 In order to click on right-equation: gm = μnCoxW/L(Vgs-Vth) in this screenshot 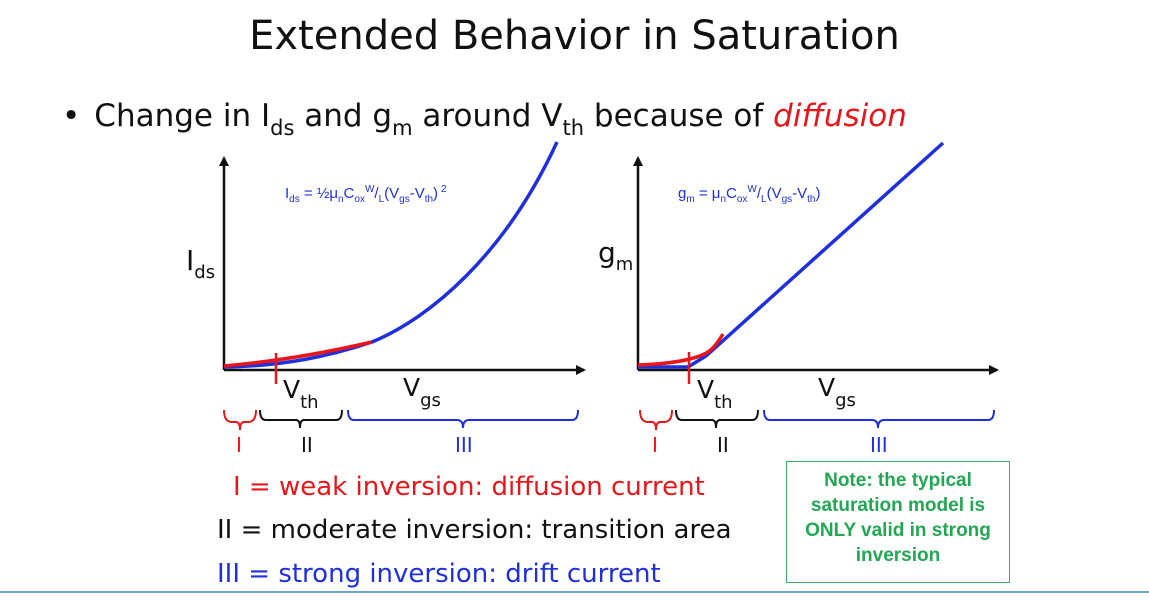, I will do `click(749, 194)`.